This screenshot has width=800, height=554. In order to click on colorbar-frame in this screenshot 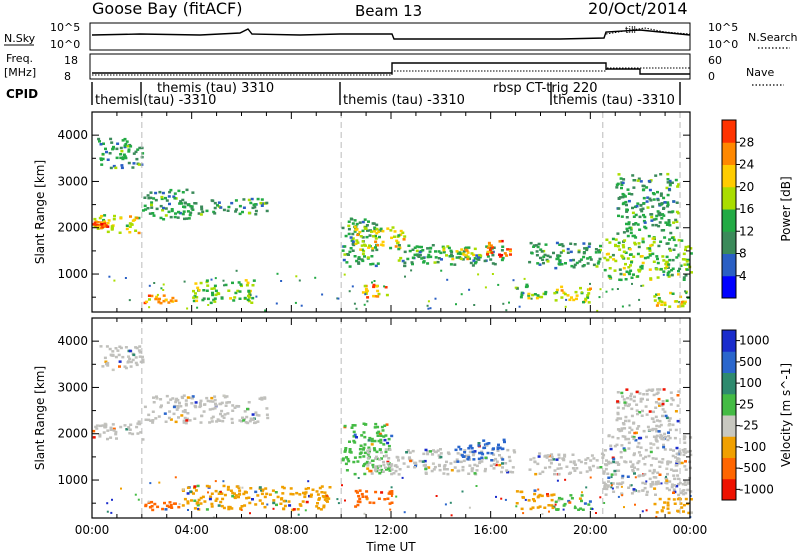, I will do `click(729, 415)`.